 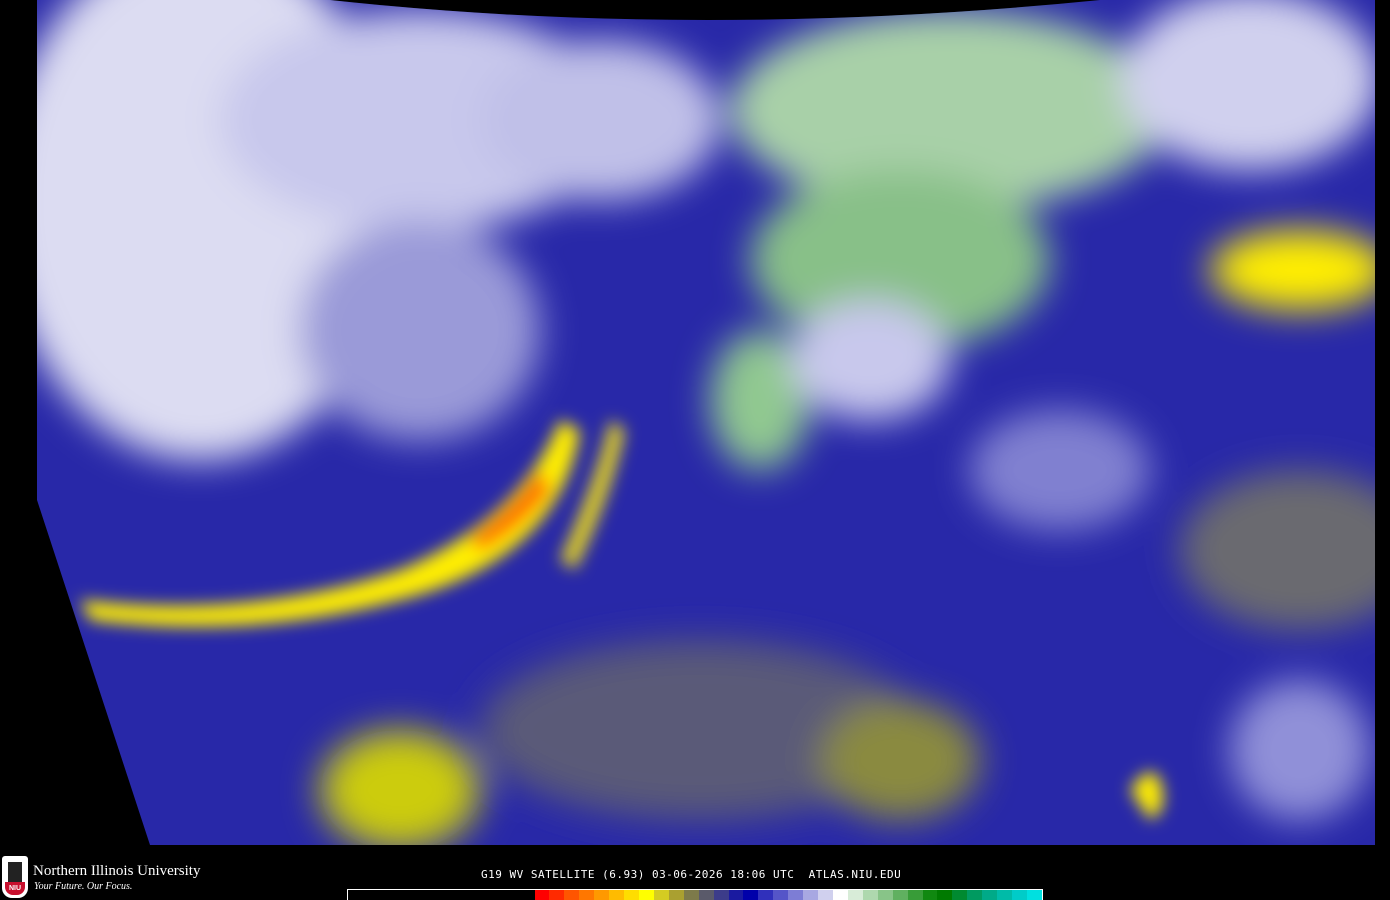 What do you see at coordinates (15, 888) in the screenshot?
I see `logo-text: NIU` at bounding box center [15, 888].